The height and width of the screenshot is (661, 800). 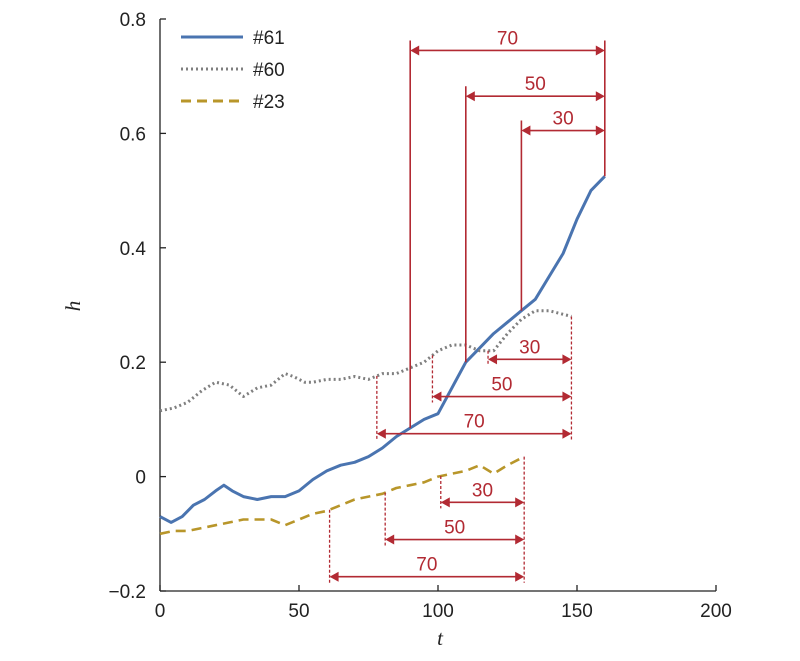 What do you see at coordinates (133, 20) in the screenshot?
I see `y-tick-label: 0.8` at bounding box center [133, 20].